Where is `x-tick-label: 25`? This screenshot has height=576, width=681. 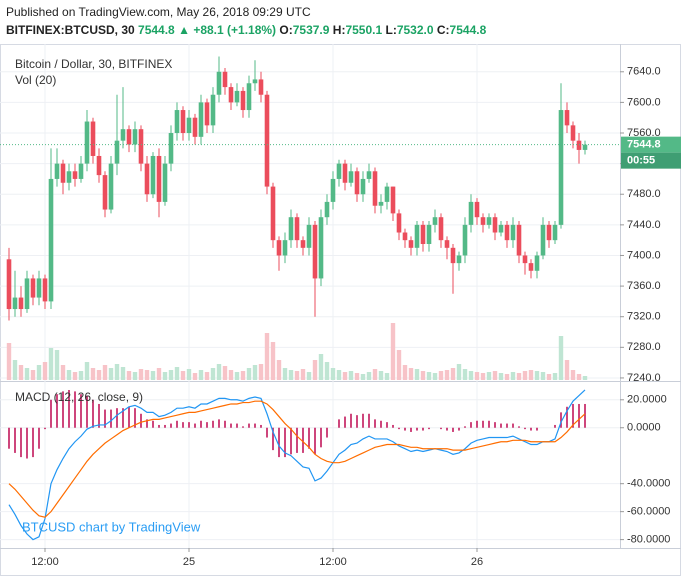 x-tick-label: 25 is located at coordinates (189, 562).